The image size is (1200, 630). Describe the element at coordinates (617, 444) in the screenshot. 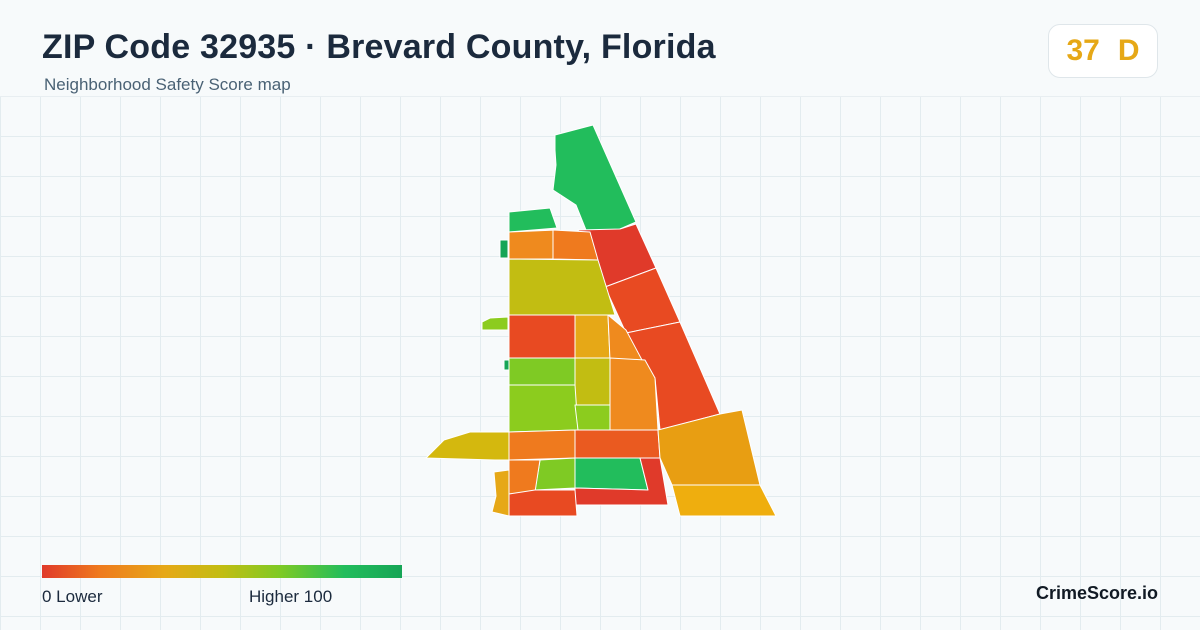

I see `region-south-mid-red` at that location.